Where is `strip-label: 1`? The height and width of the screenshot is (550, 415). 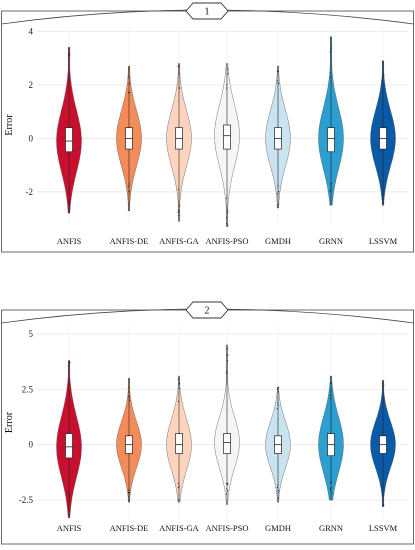
strip-label: 1 is located at coordinates (207, 12).